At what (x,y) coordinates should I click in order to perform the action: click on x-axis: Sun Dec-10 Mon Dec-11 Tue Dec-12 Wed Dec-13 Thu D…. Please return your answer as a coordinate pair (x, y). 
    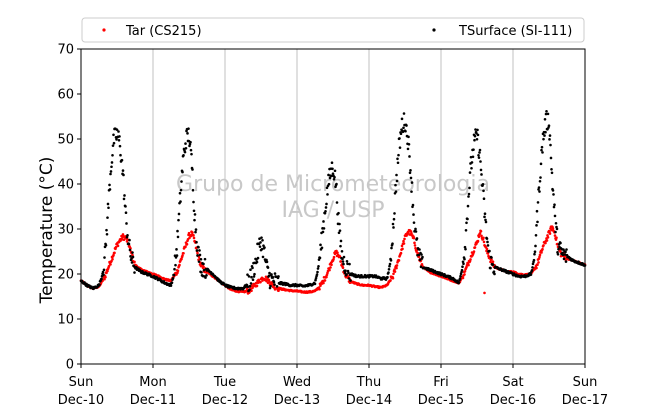
    Looking at the image, I should click on (333, 386).